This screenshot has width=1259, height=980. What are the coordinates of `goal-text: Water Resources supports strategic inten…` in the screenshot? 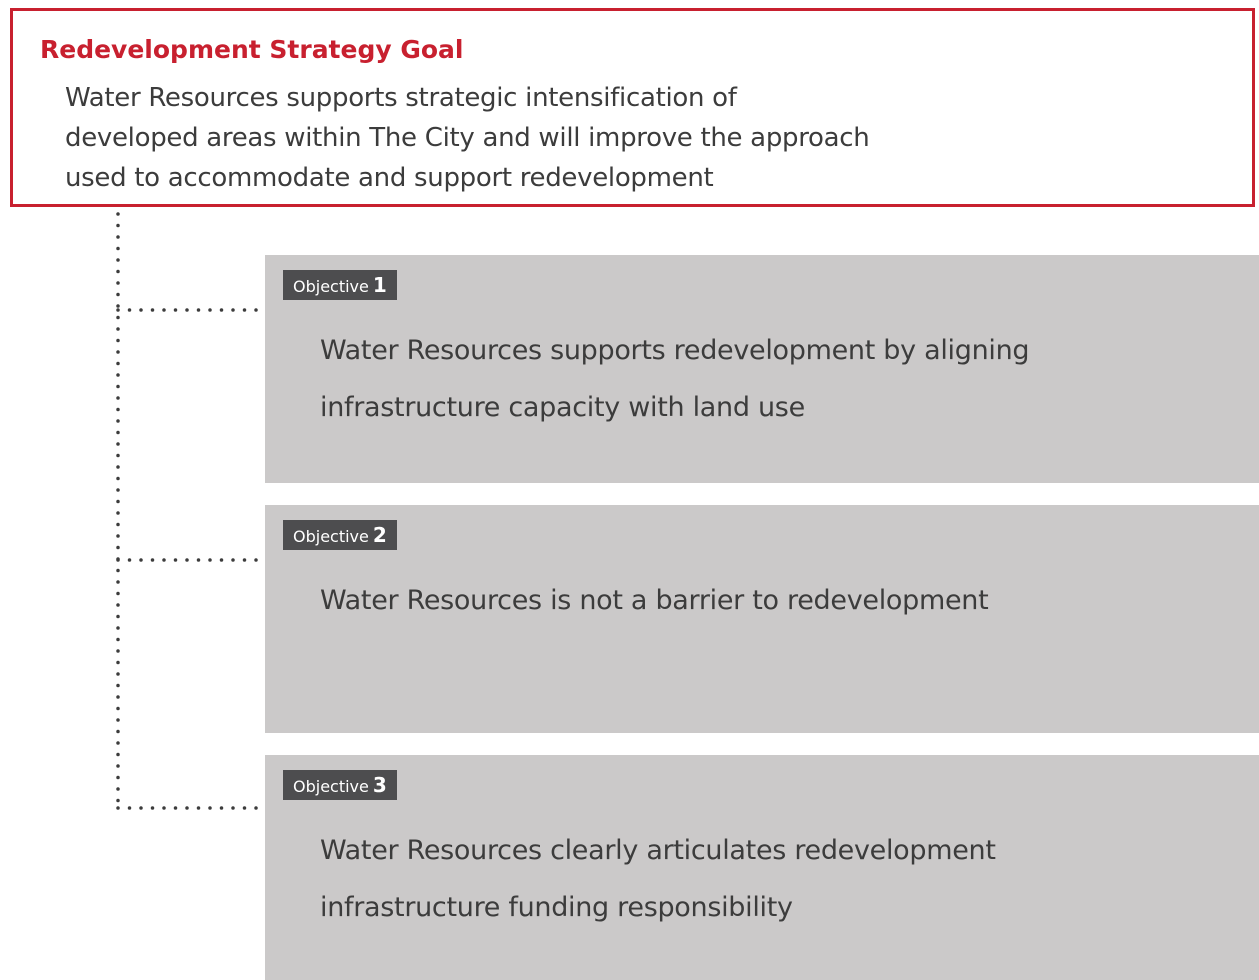 It's located at (401, 98).